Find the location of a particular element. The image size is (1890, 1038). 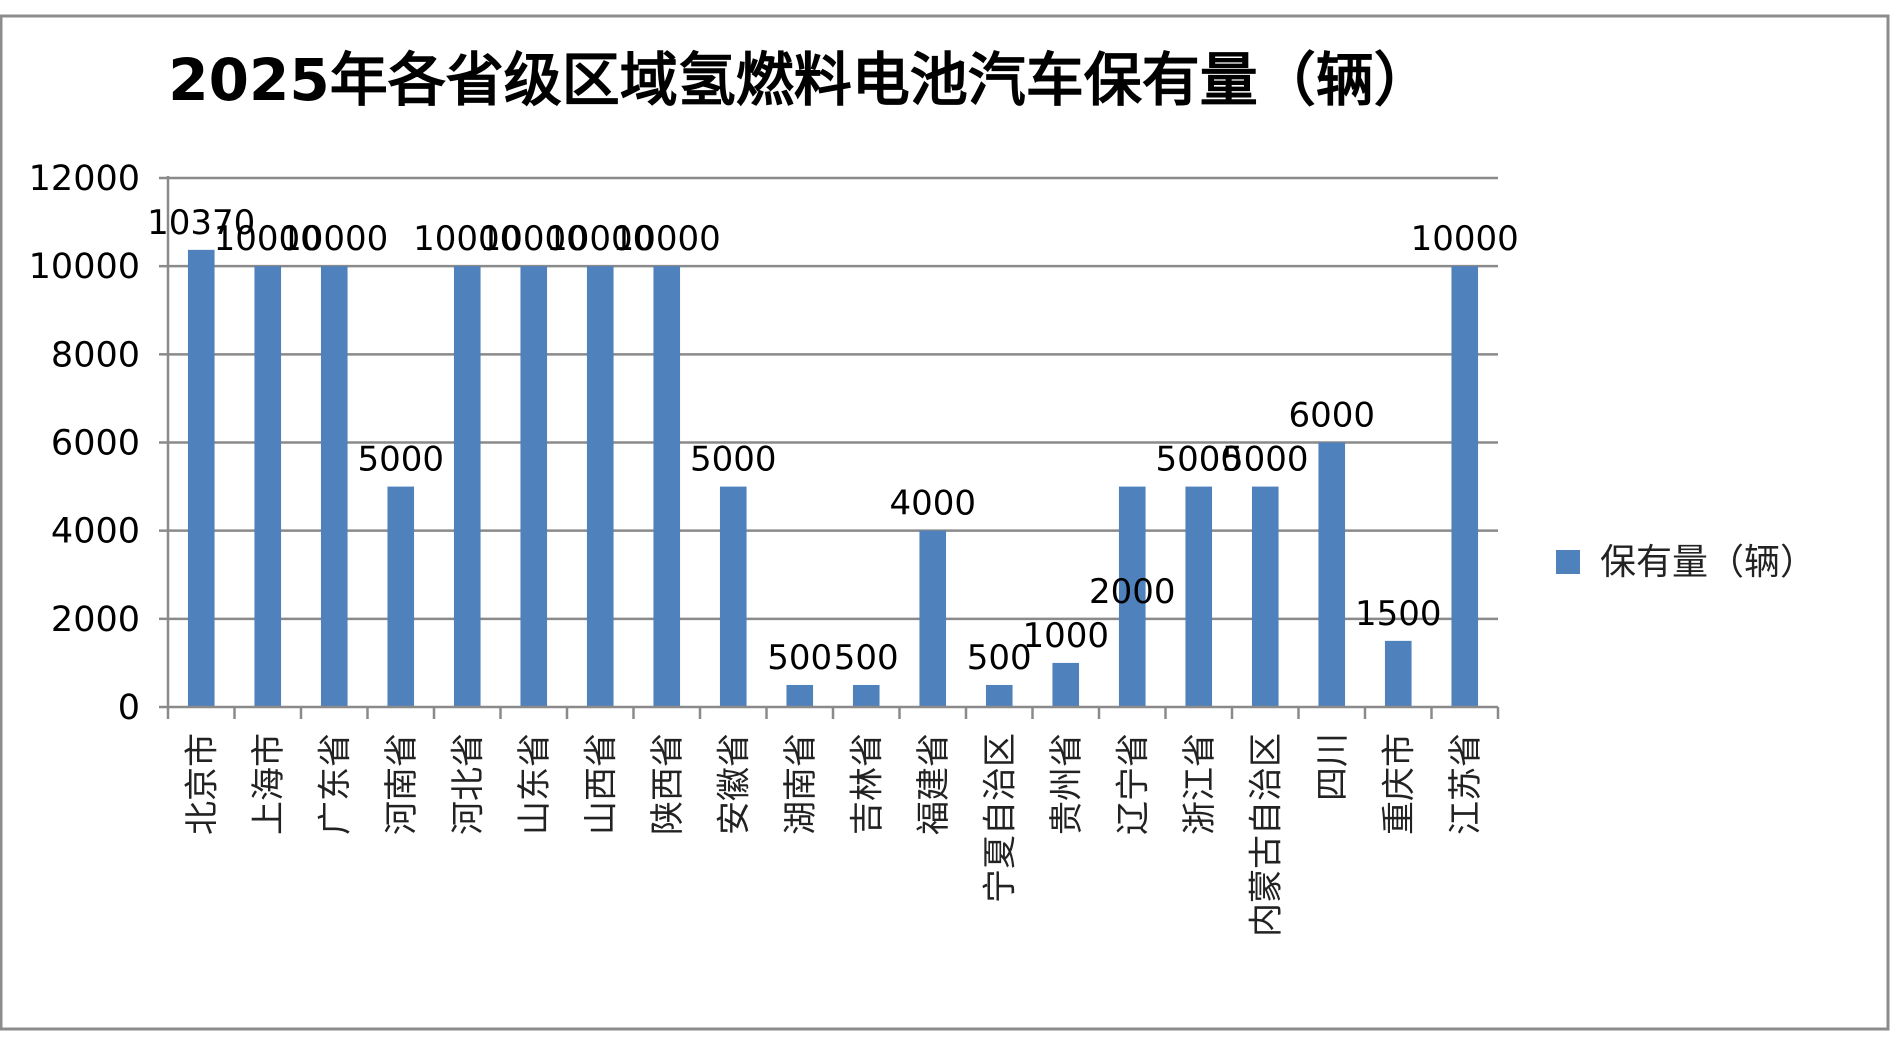

legend-label: 保有量（辆） is located at coordinates (1708, 562).